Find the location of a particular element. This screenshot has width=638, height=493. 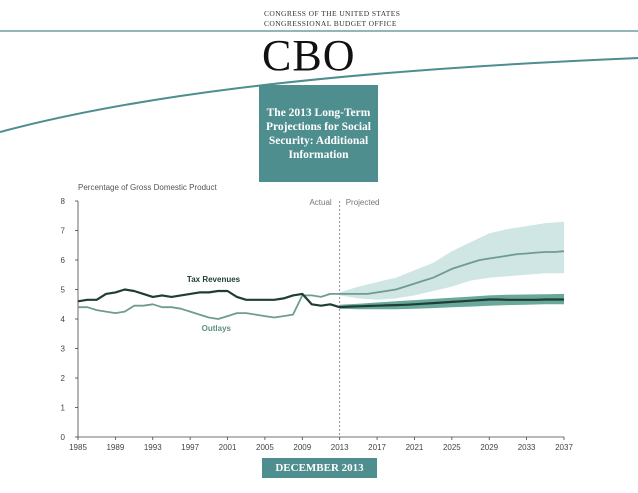

x-tick-label: 2017 is located at coordinates (377, 447).